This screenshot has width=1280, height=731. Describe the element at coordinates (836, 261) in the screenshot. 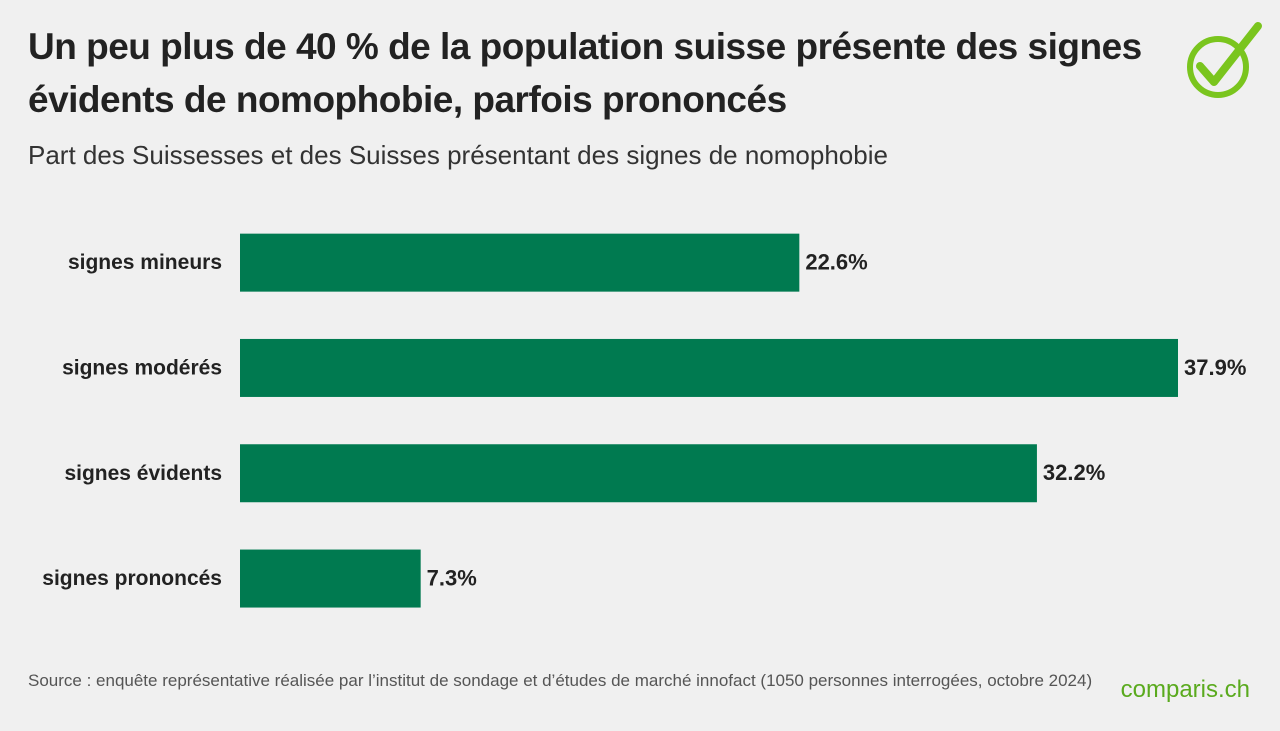

I see `value-label: 22.6%` at that location.